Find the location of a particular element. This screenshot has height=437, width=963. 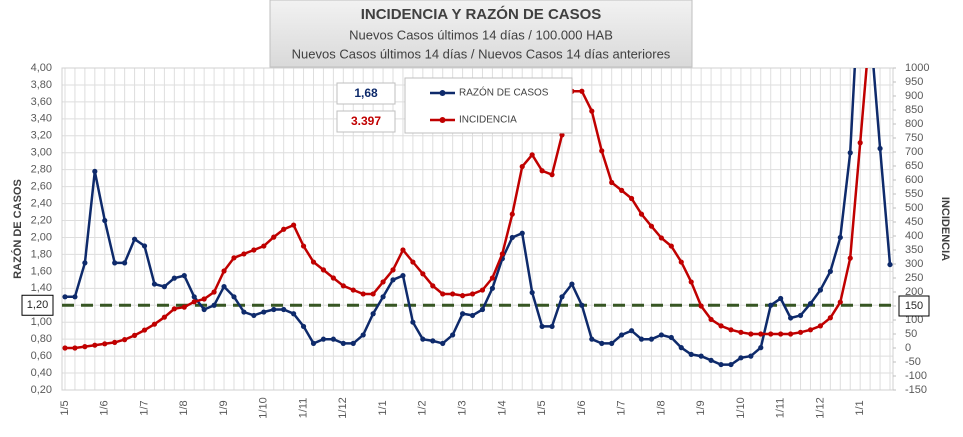

latest-incidence: 3.397 is located at coordinates (366, 121).